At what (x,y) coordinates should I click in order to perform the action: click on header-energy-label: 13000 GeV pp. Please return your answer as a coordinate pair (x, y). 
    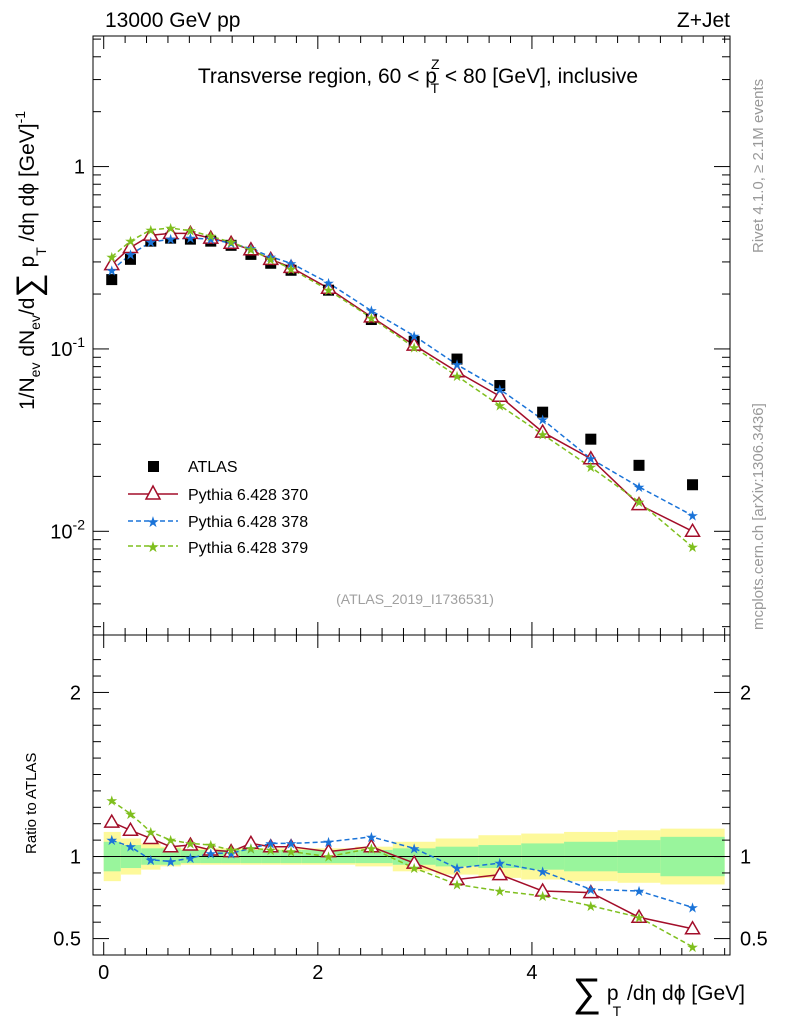
    Looking at the image, I should click on (172, 20).